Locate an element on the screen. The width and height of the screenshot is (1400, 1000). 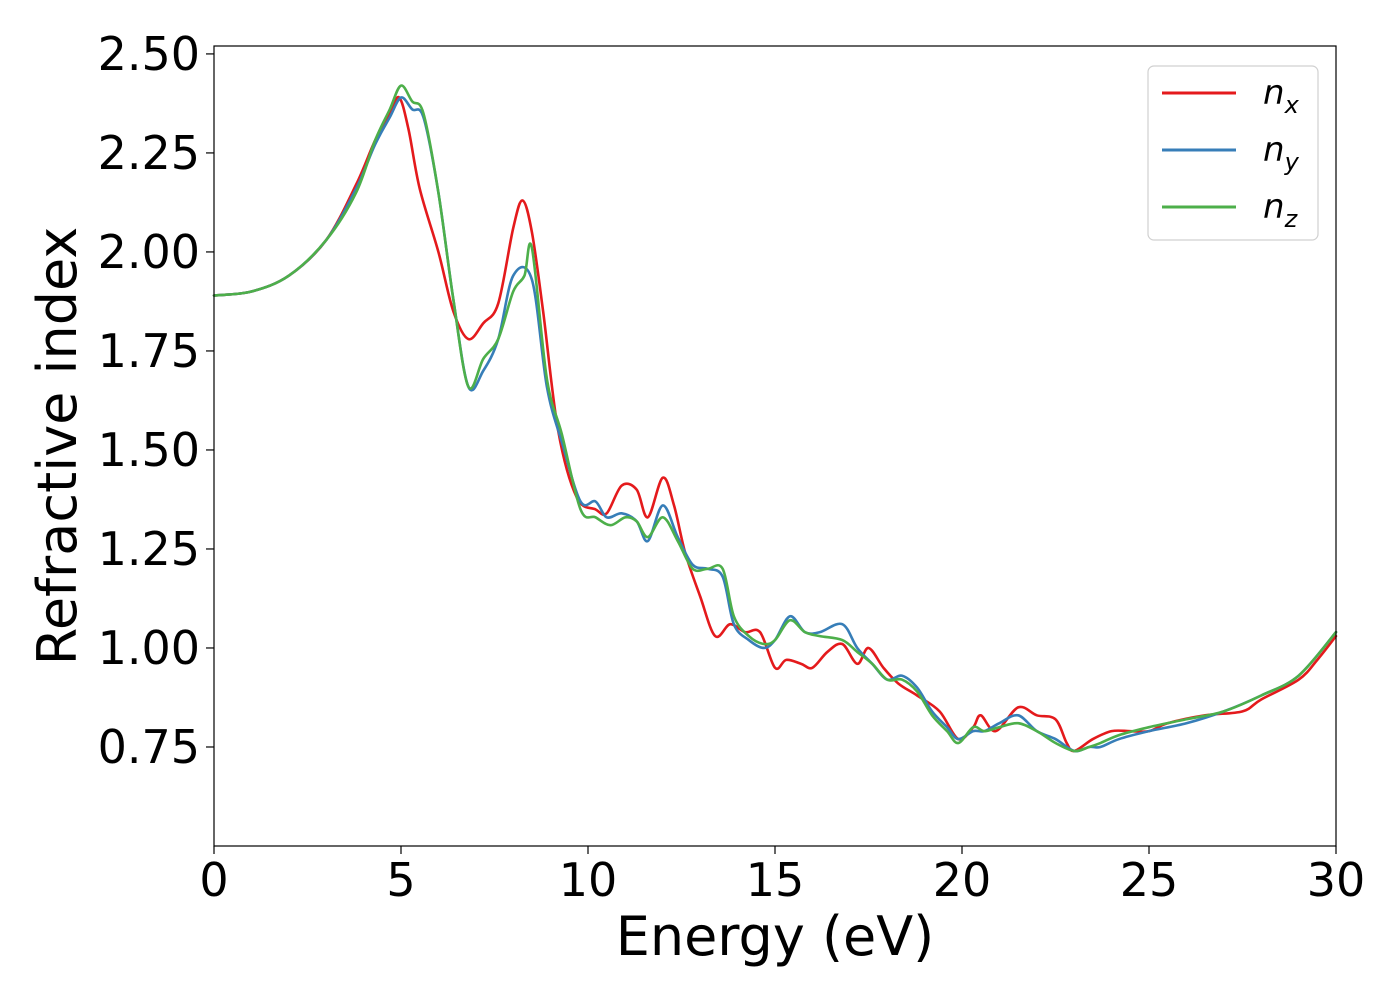
y-tick-label: 1.25 is located at coordinates (149, 549).